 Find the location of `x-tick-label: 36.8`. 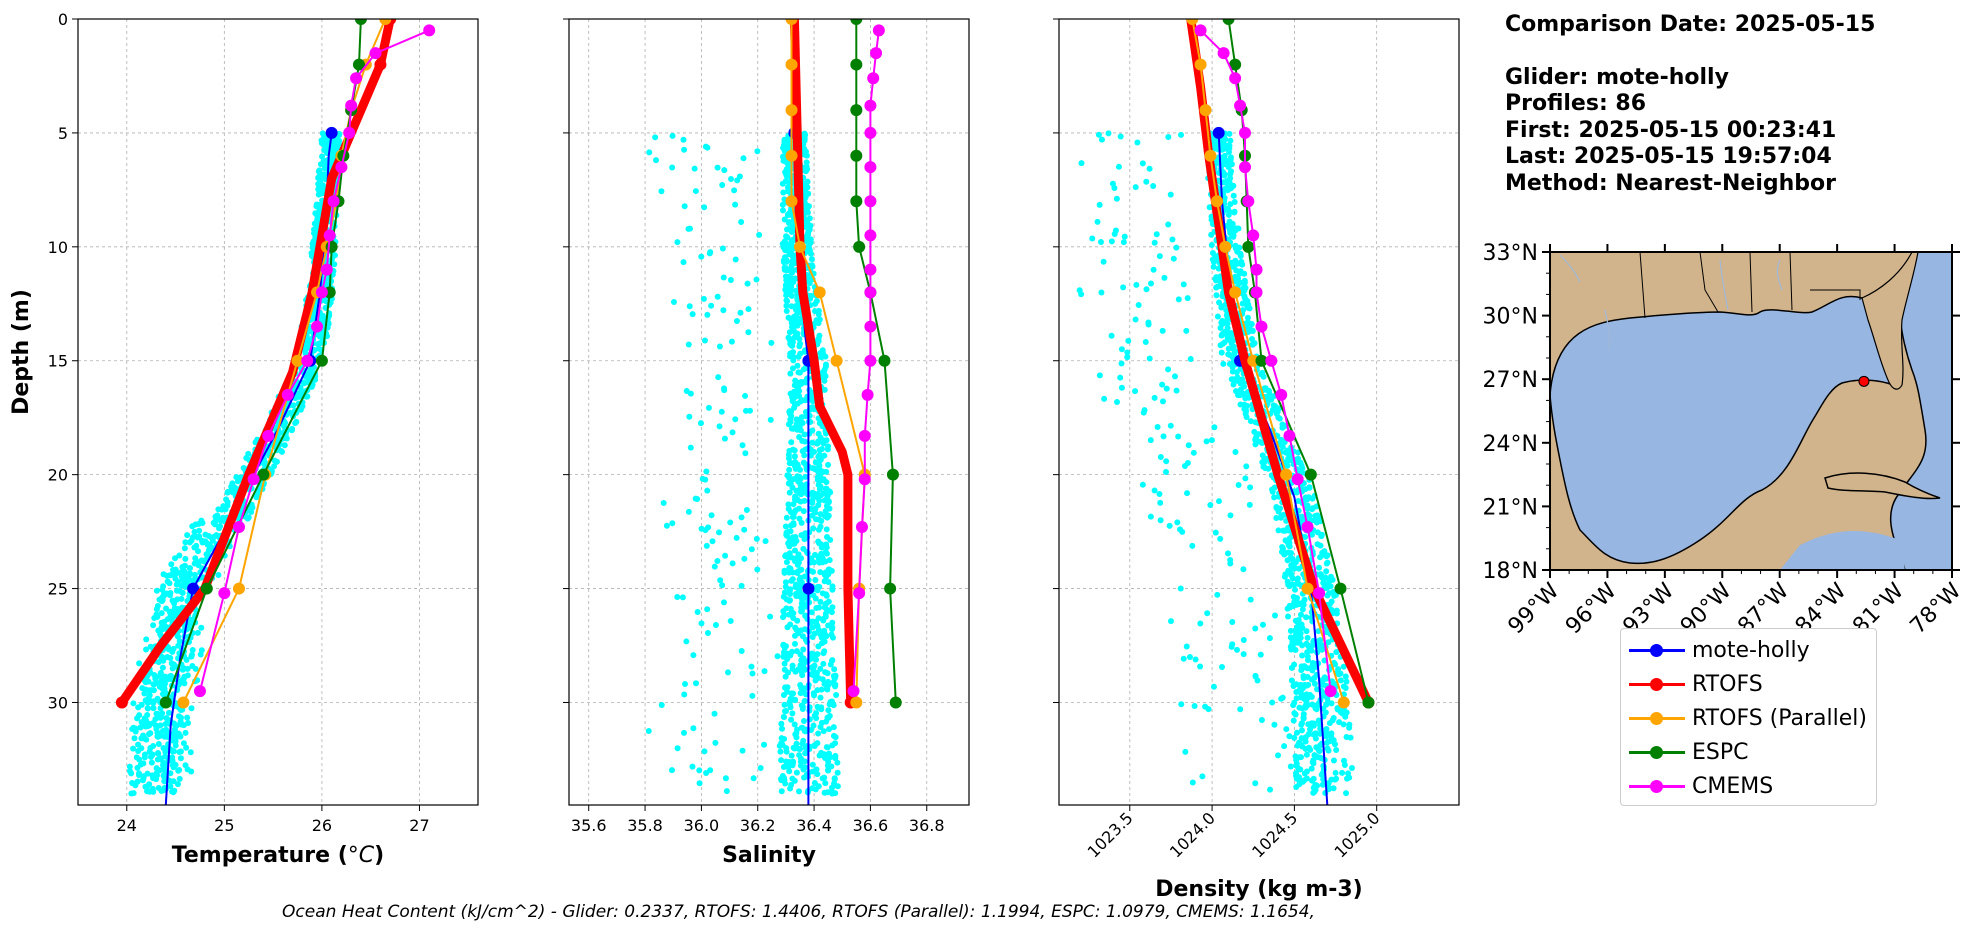

x-tick-label: 36.8 is located at coordinates (927, 825).